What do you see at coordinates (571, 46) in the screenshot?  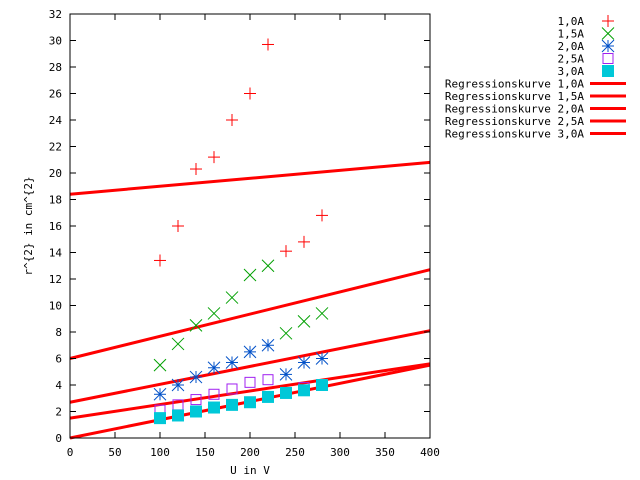 I see `legend-label: 2,0A` at bounding box center [571, 46].